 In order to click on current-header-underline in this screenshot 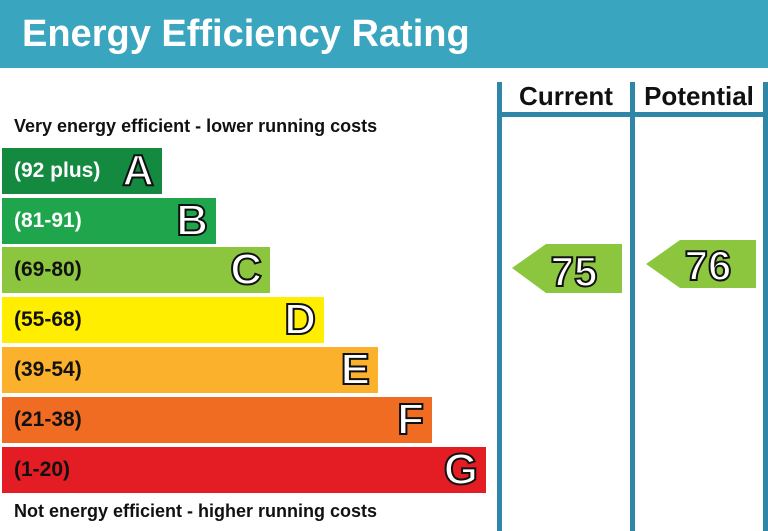, I will do `click(566, 114)`.